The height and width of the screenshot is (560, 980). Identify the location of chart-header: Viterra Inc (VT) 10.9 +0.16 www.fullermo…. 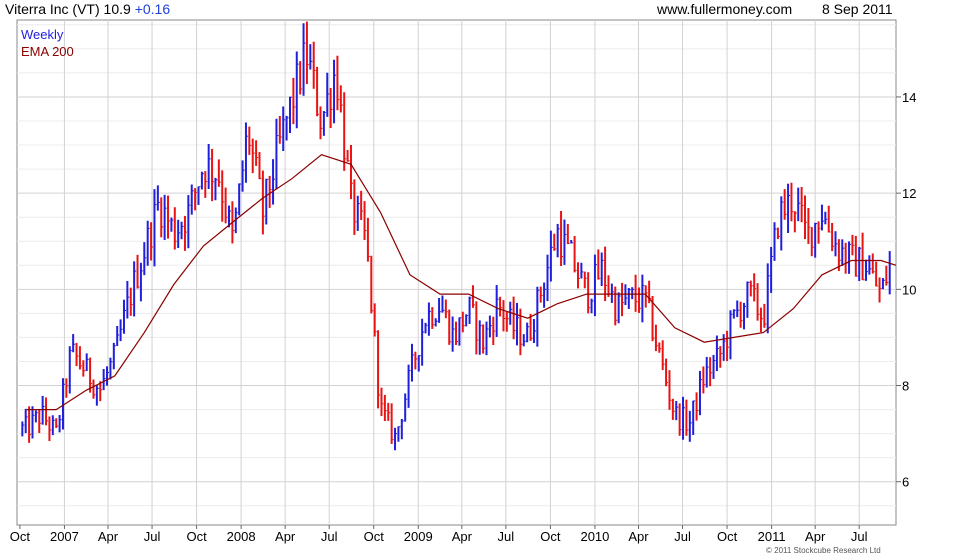
(490, 10).